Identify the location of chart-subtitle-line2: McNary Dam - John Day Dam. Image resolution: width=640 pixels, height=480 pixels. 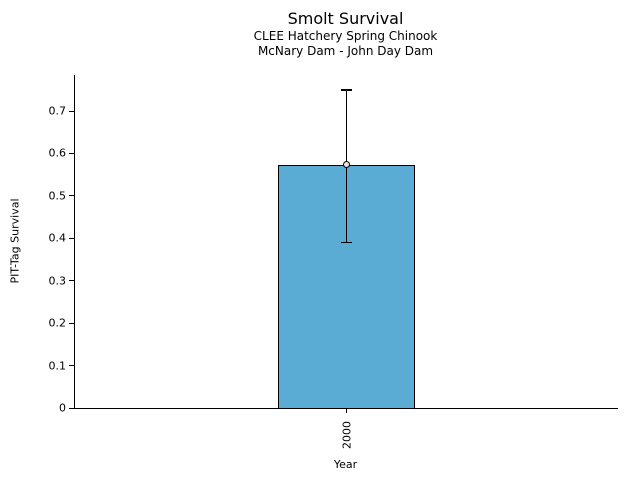
(345, 51).